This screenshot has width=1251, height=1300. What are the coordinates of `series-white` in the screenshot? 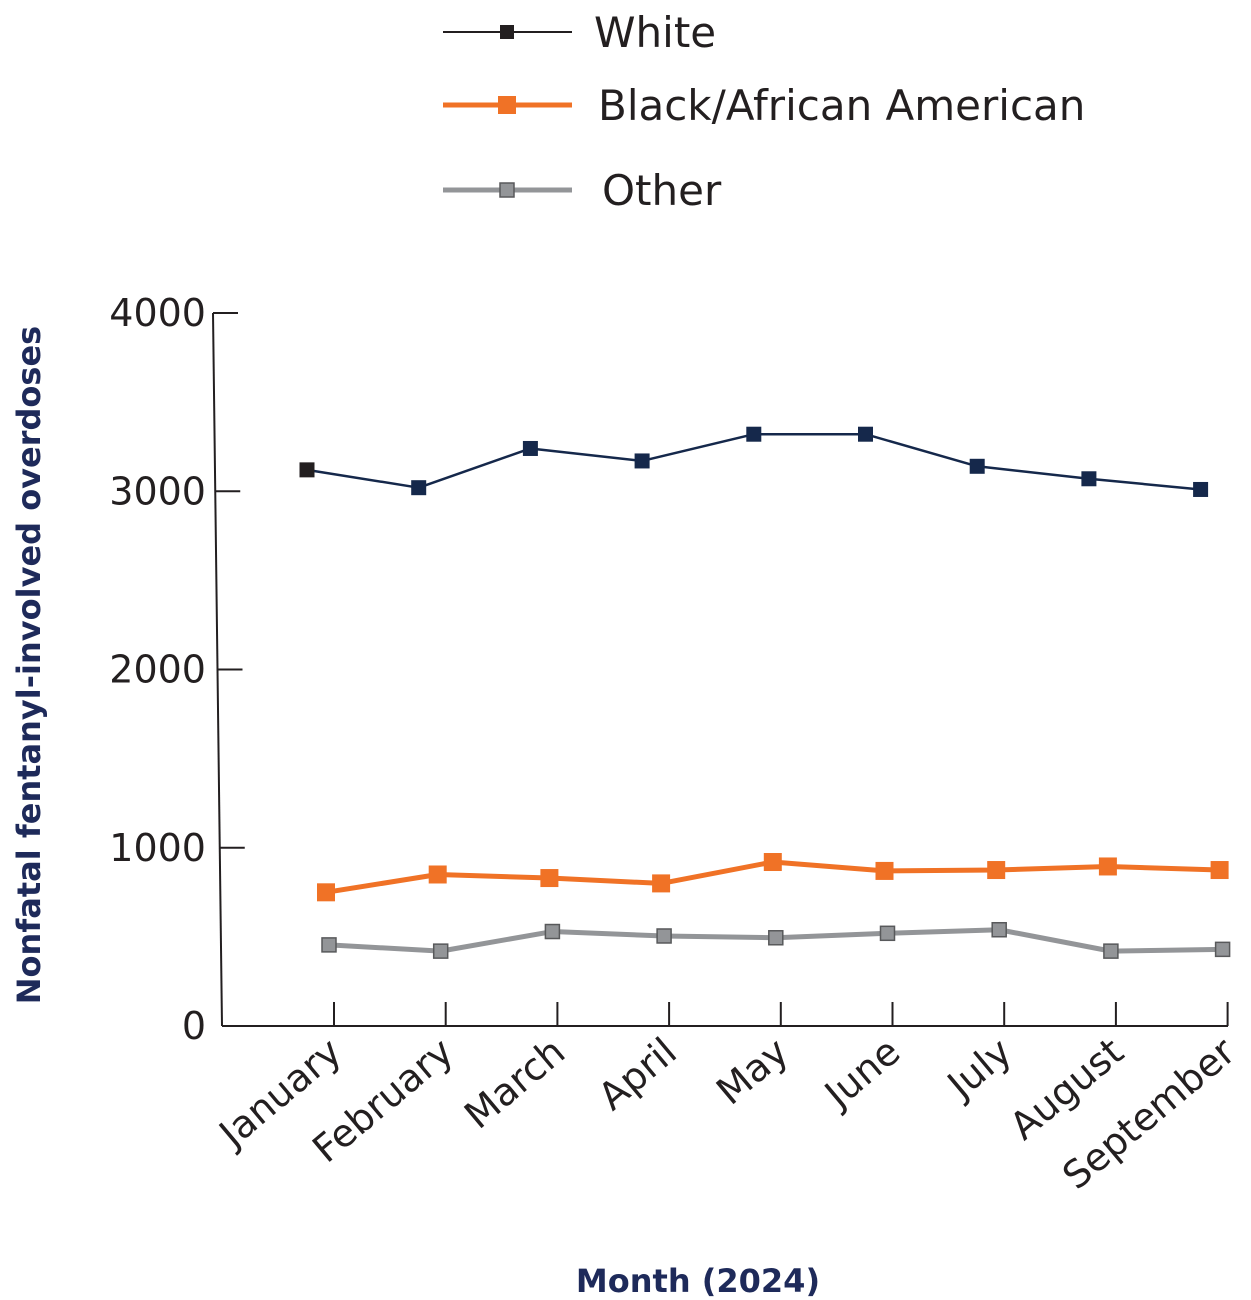 It's located at (754, 461).